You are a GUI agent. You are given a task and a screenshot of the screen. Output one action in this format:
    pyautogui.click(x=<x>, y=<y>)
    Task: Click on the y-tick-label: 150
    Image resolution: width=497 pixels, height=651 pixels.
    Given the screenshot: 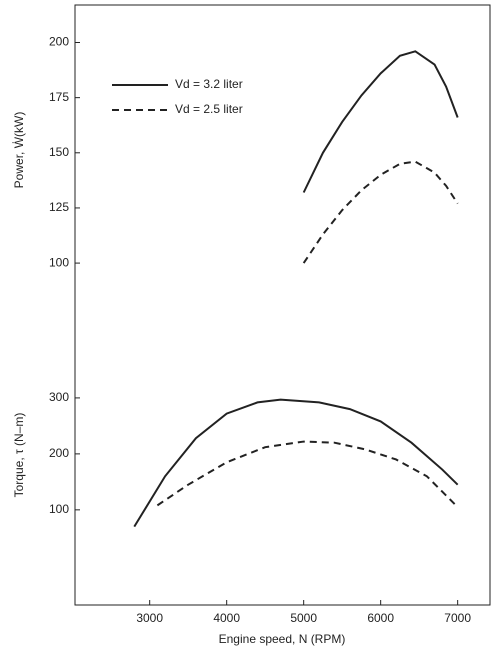 What is the action you would take?
    pyautogui.click(x=59, y=152)
    